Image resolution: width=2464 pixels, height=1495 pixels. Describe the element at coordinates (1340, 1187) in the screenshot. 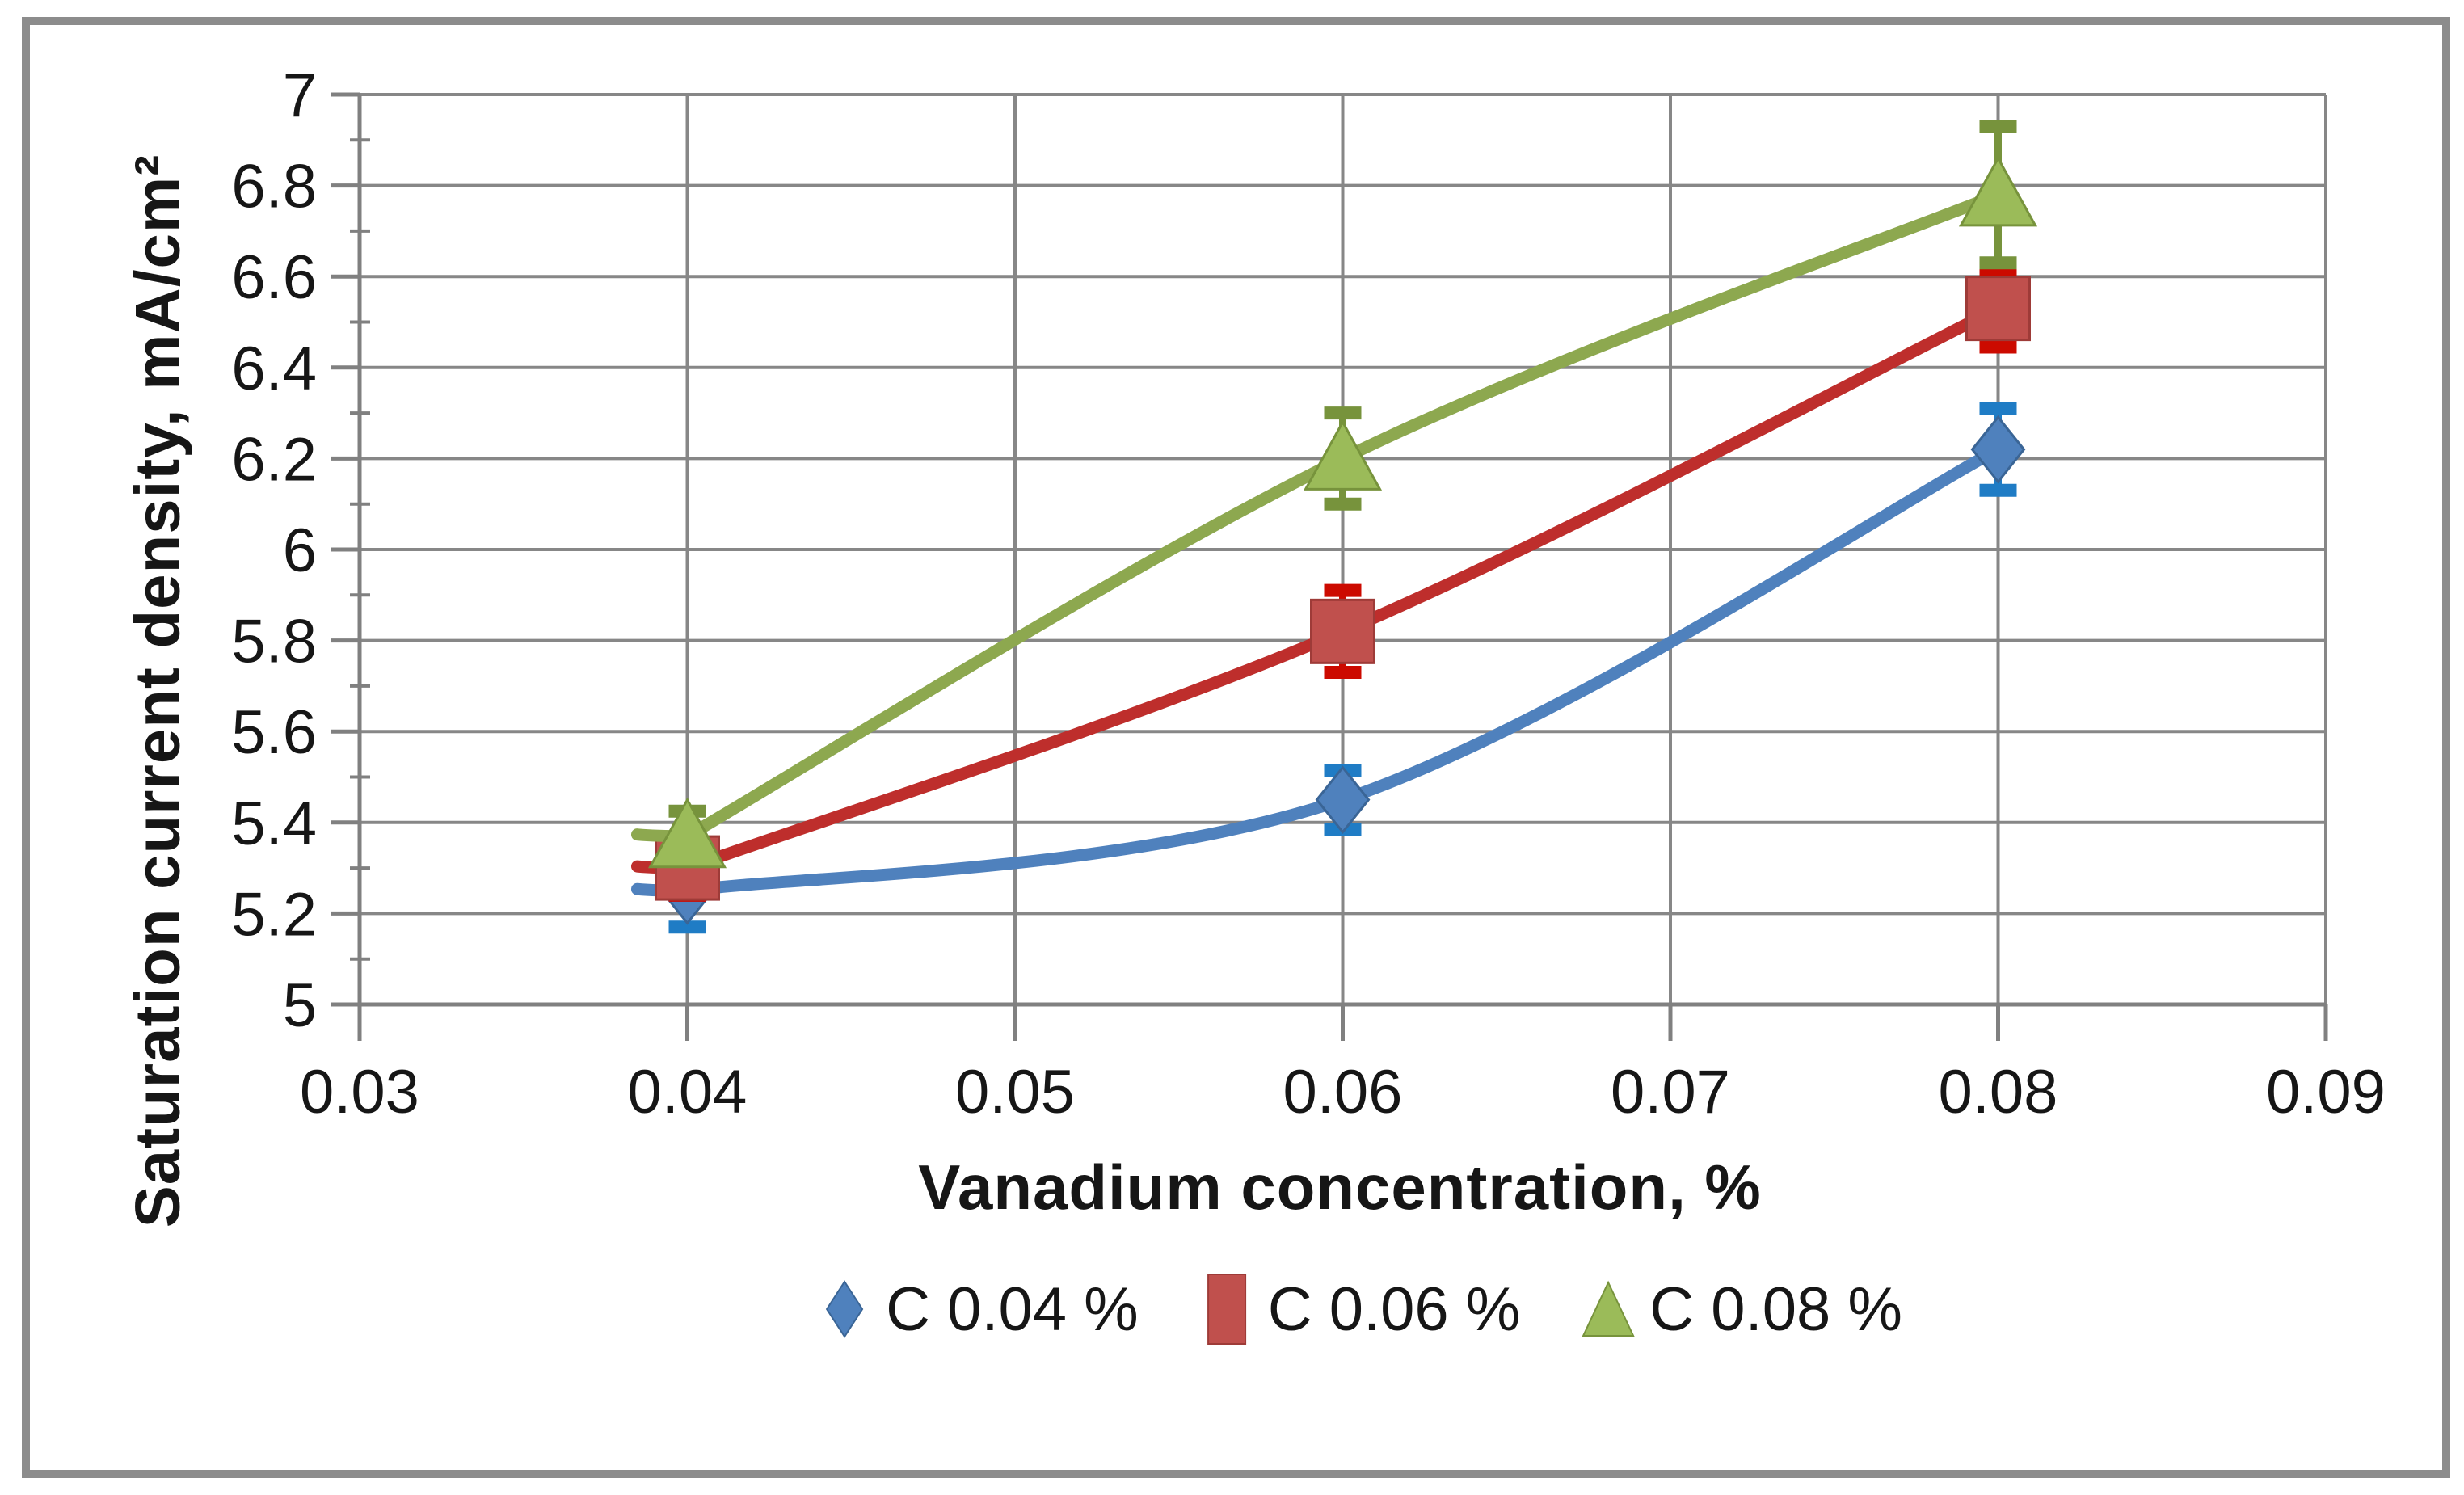

I see `x-axis-title: Vanadium concentration, %` at that location.